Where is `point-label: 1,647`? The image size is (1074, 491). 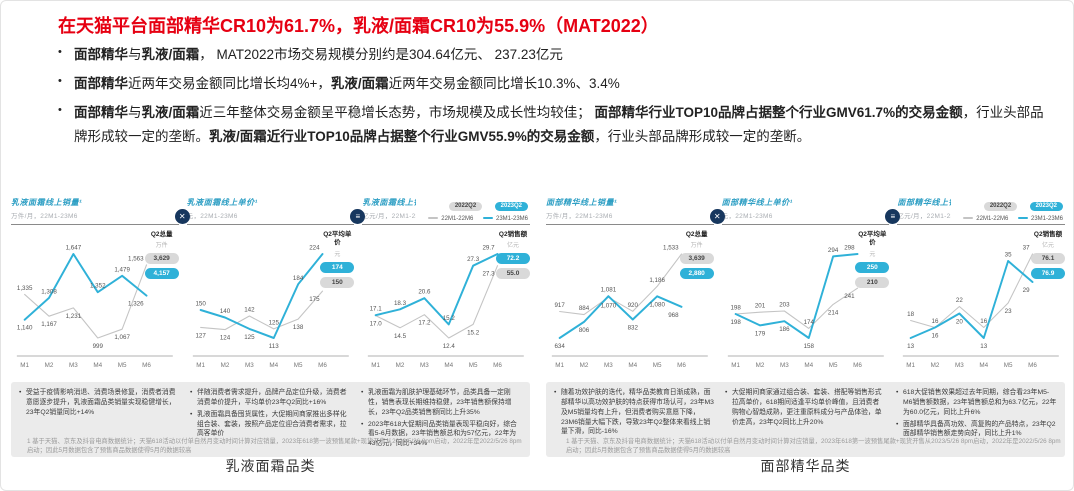 point-label: 1,647 is located at coordinates (74, 247).